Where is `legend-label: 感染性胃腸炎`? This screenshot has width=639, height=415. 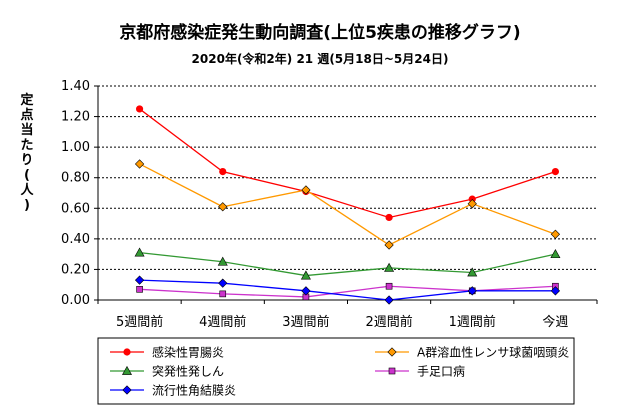 legend-label: 感染性胃腸炎 is located at coordinates (188, 352).